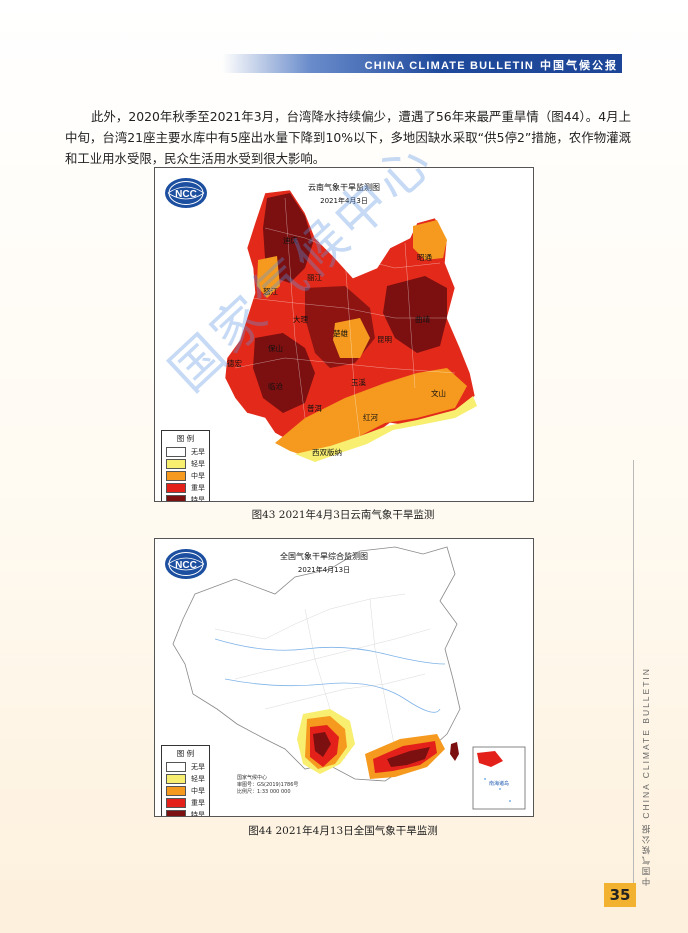 This screenshot has height=933, width=688. What do you see at coordinates (275, 348) in the screenshot?
I see `city-label: 保山` at bounding box center [275, 348].